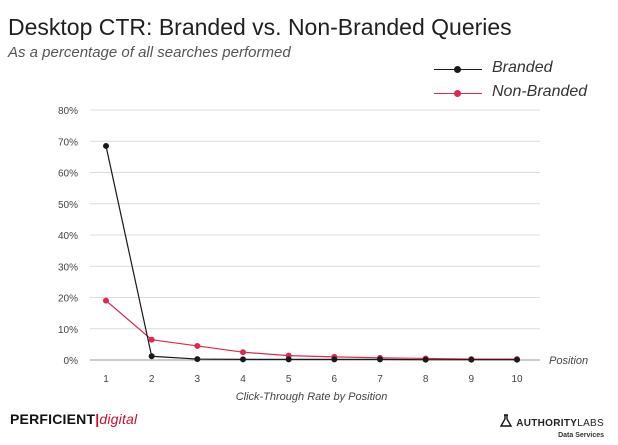 This screenshot has height=445, width=618. I want to click on x-tick-label: 8, so click(426, 379).